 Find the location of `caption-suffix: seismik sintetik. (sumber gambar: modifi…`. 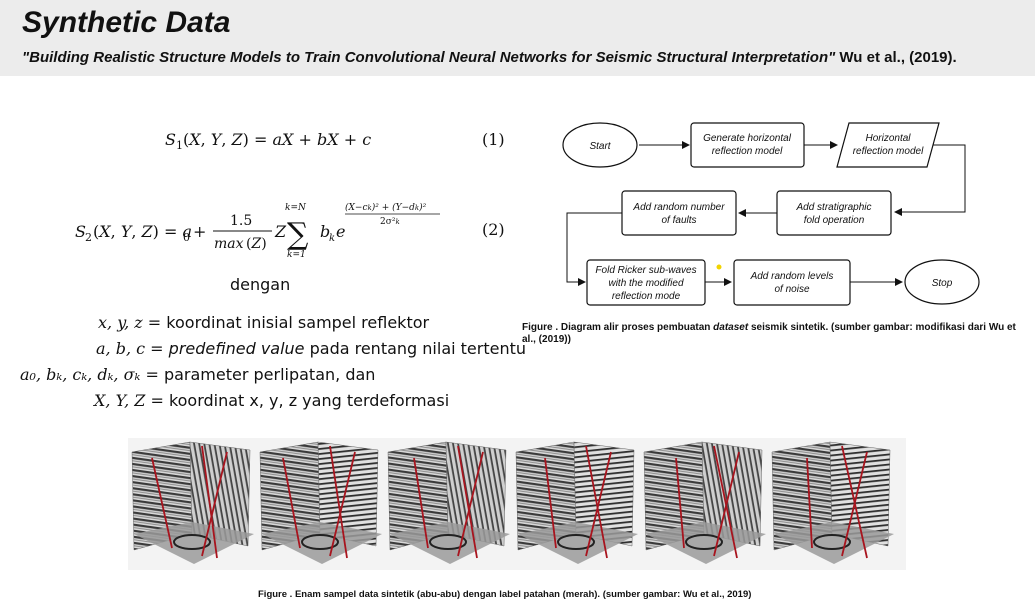

caption-suffix: seismik sintetik. (sumber gambar: modifi… is located at coordinates (769, 333).